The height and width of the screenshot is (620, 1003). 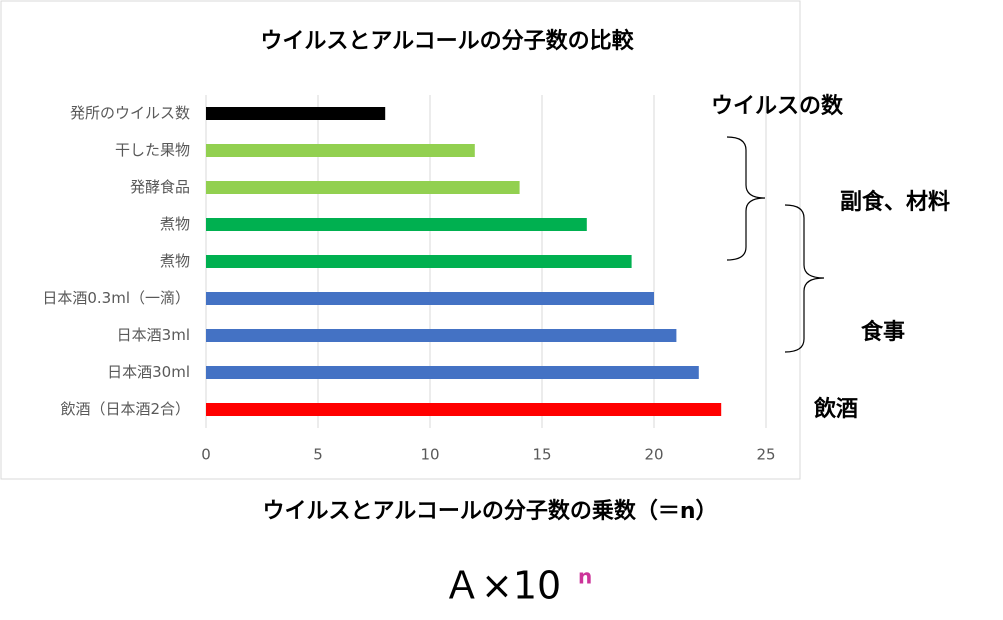 I want to click on y-tick-label: 干した果物, so click(x=152, y=150).